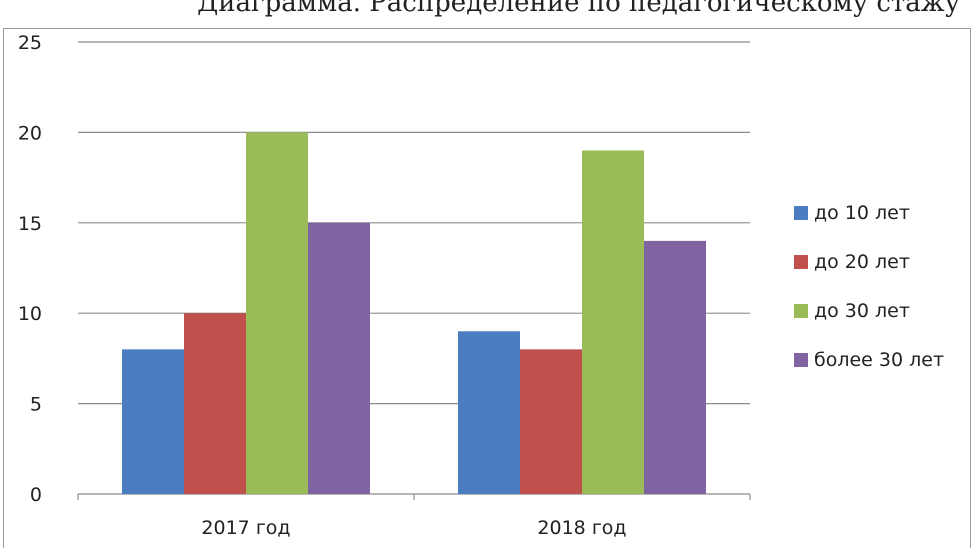 Image resolution: width=974 pixels, height=551 pixels. Describe the element at coordinates (862, 311) in the screenshot. I see `legend-label: до 30 лет` at that location.